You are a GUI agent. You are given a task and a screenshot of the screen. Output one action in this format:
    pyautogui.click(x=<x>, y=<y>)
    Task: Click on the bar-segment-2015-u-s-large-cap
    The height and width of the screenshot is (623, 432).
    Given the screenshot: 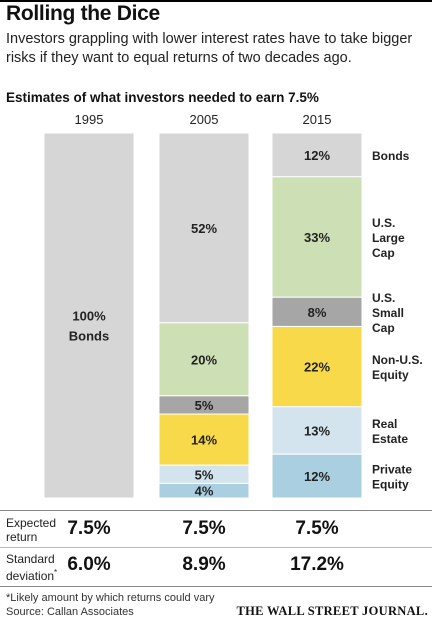 What is the action you would take?
    pyautogui.click(x=317, y=237)
    